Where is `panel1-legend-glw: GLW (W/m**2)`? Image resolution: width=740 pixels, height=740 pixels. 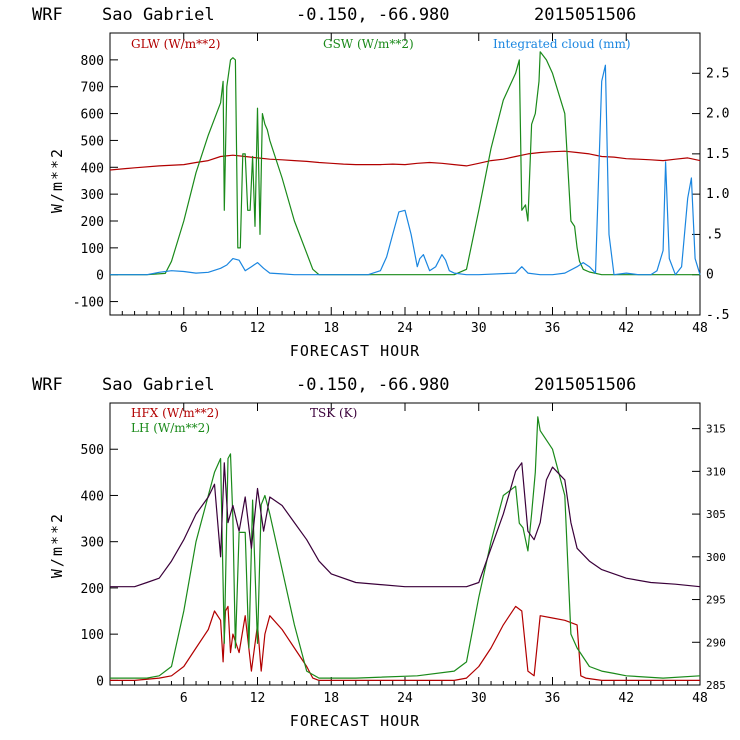
panel1-legend-glw: GLW (W/m**2) is located at coordinates (175, 44).